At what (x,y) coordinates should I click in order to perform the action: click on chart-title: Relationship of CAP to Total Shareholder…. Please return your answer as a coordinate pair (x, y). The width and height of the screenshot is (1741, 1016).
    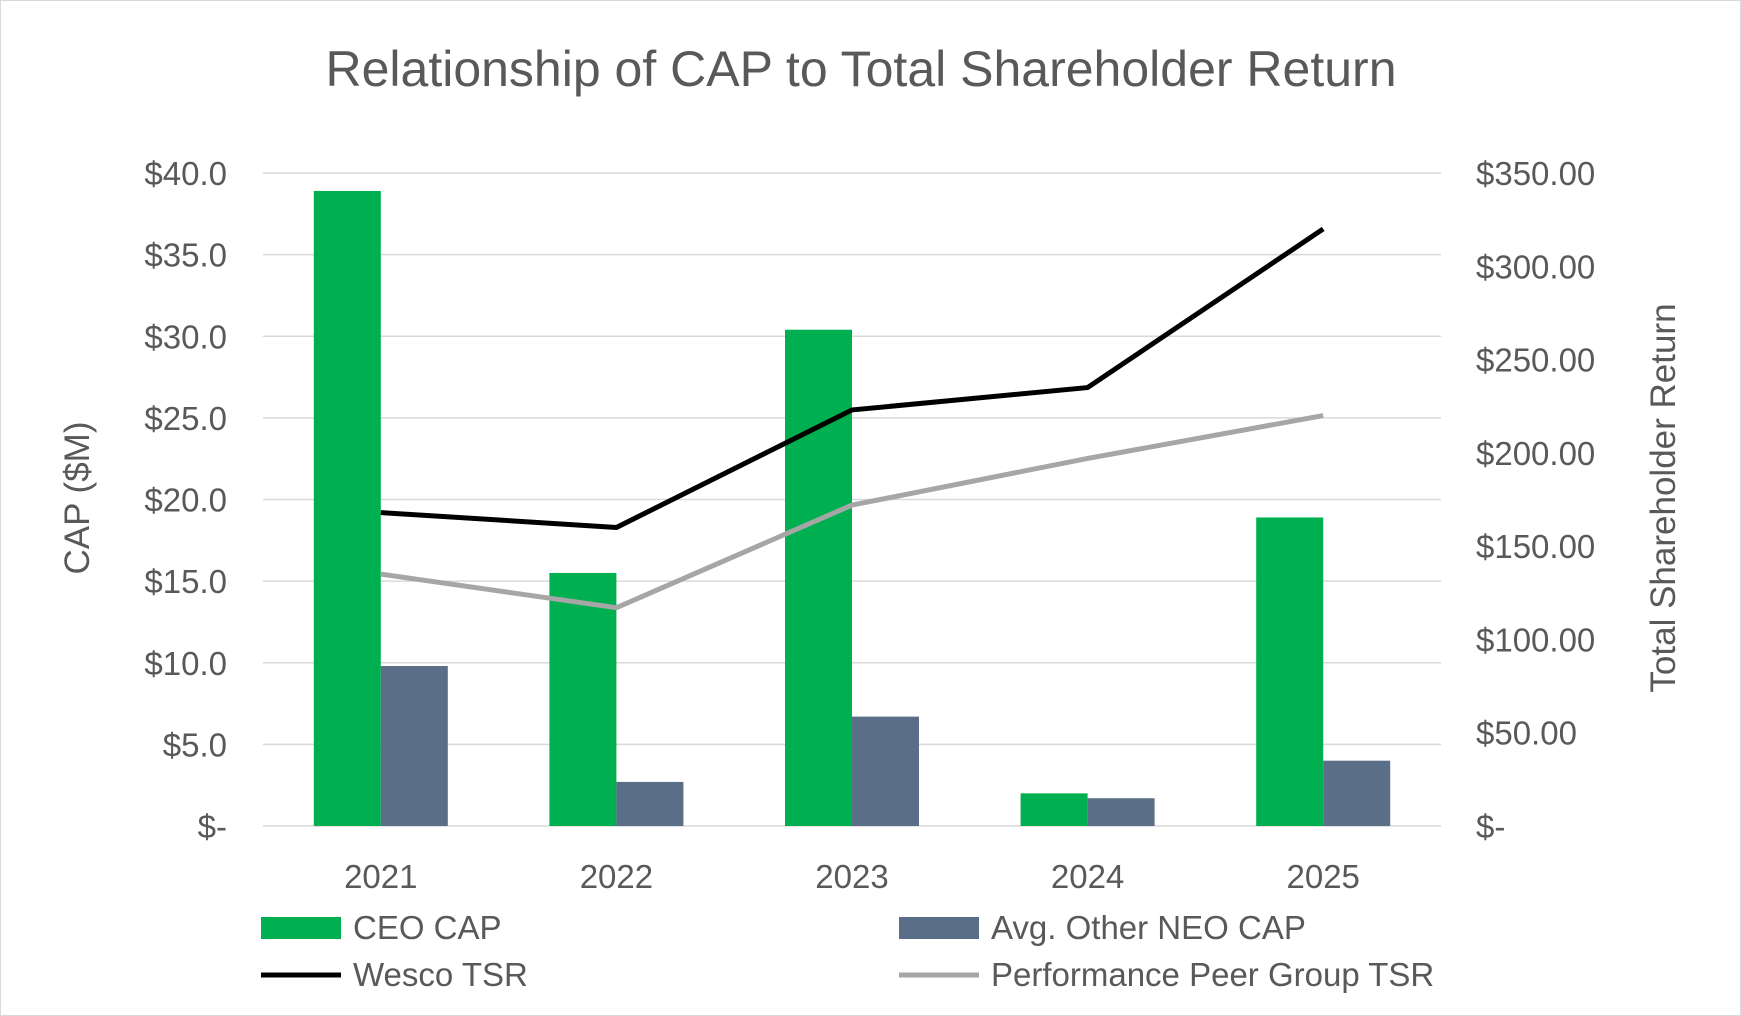
    Looking at the image, I should click on (860, 69).